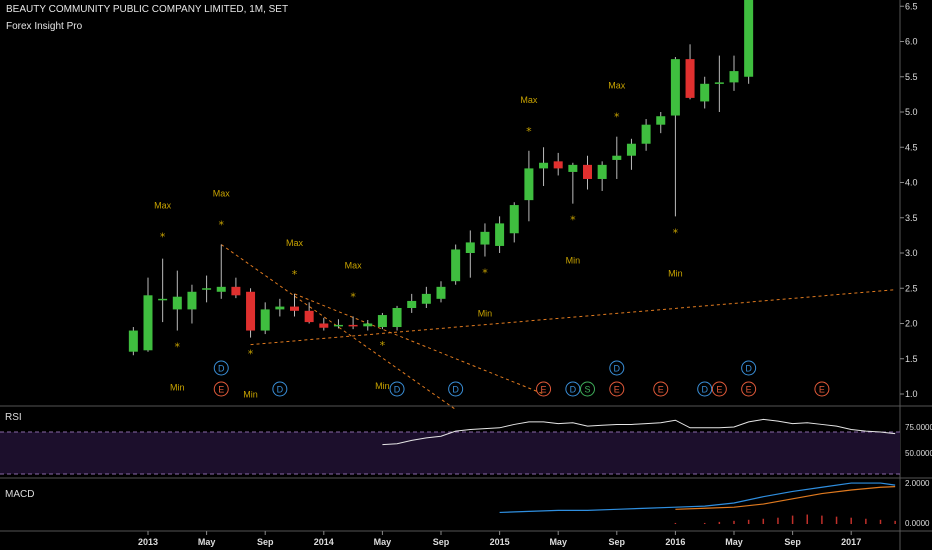 This screenshot has width=932, height=550. I want to click on x-tick-label: 2016, so click(675, 542).